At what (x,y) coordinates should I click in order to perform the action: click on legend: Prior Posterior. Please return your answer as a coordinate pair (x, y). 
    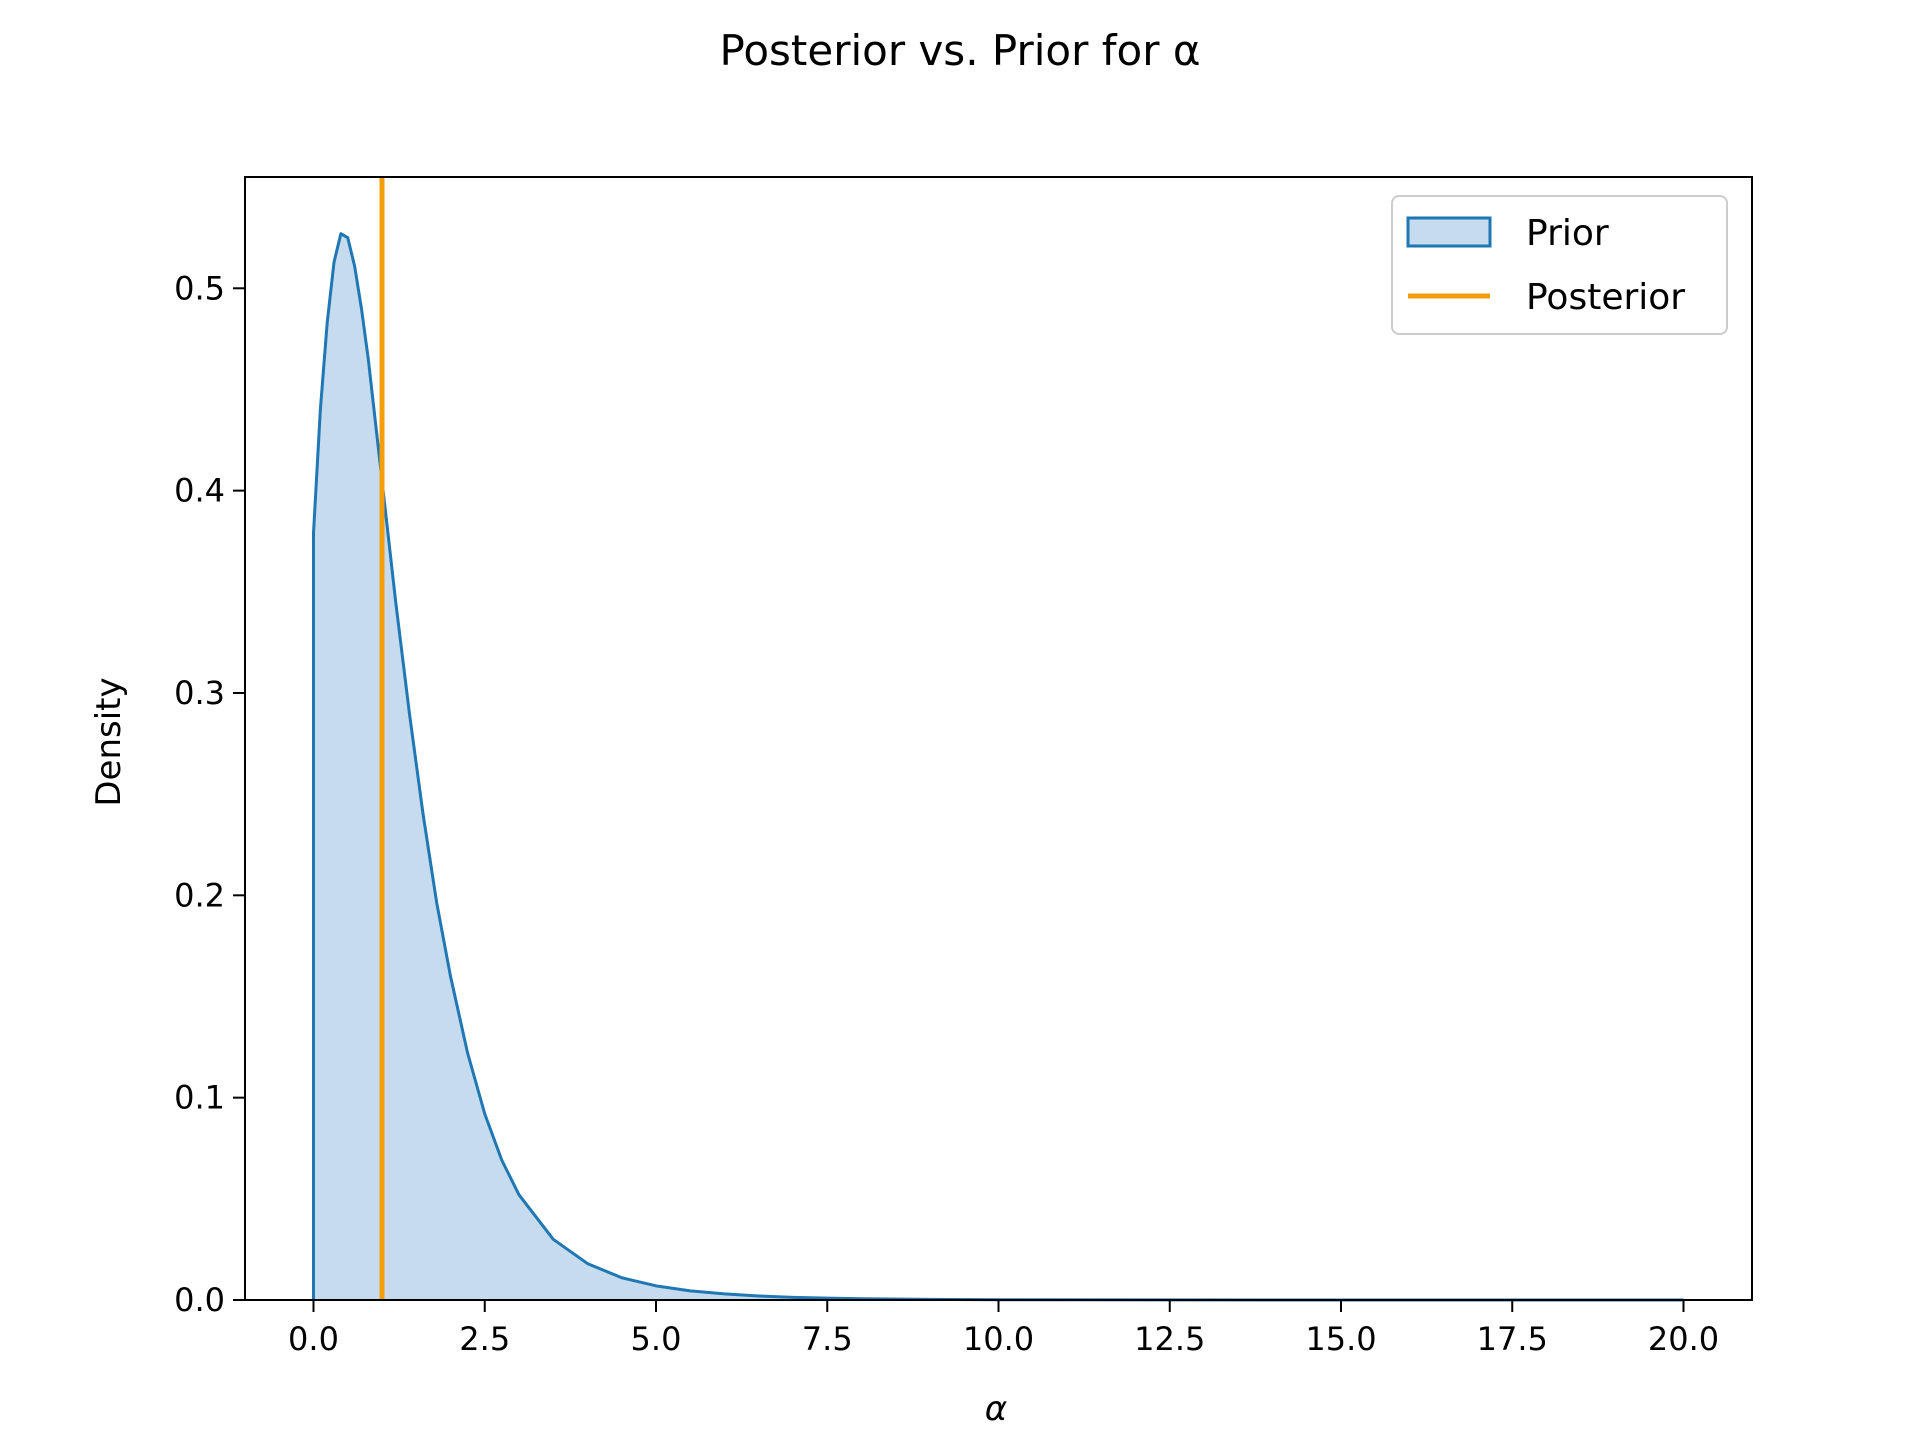
    Looking at the image, I should click on (1559, 265).